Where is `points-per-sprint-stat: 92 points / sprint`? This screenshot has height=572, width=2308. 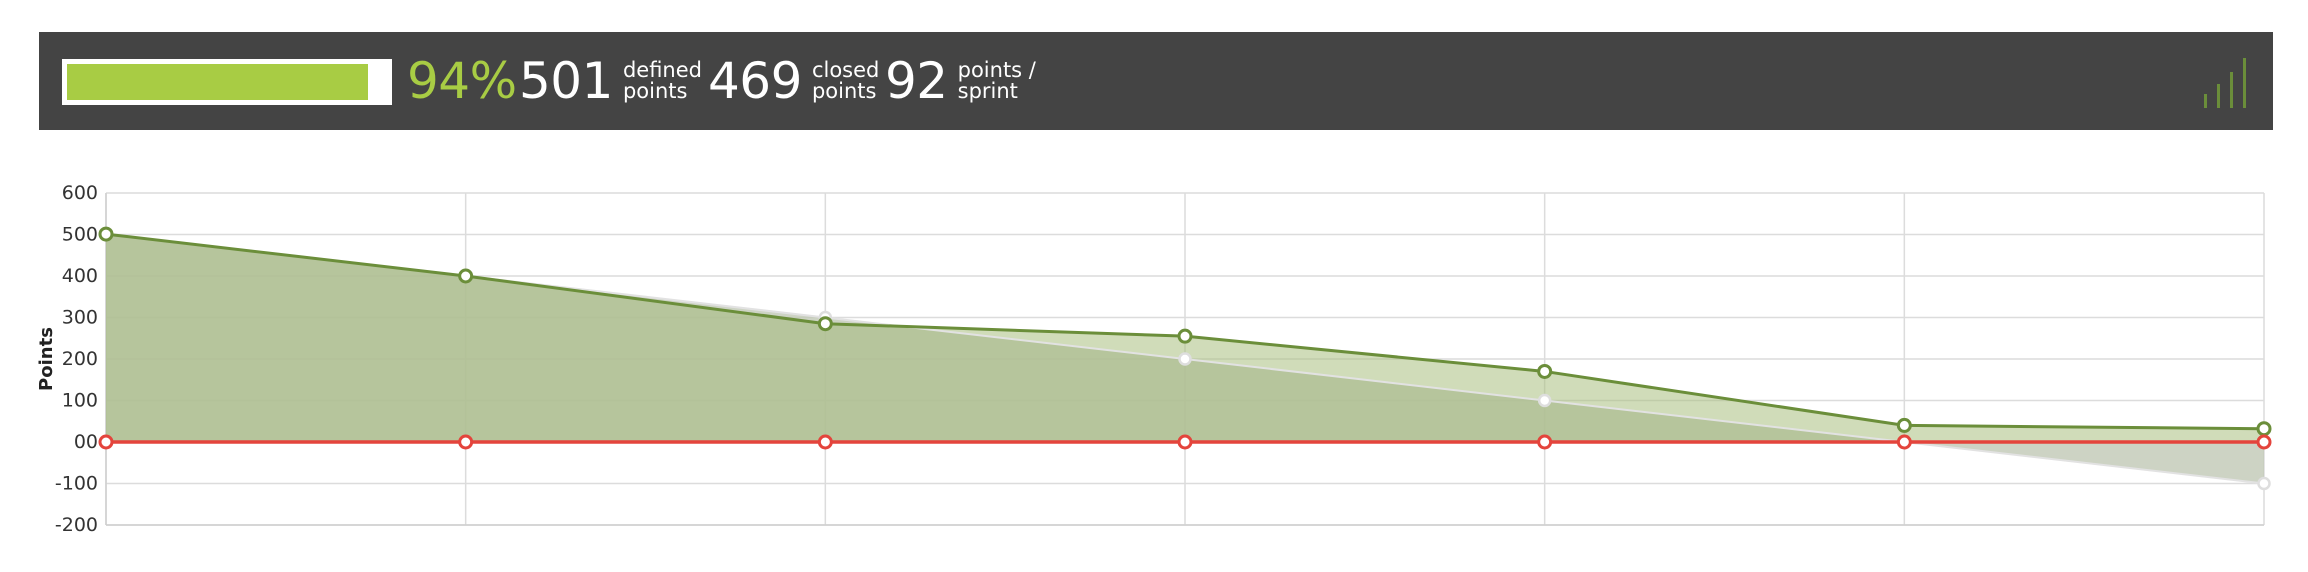 points-per-sprint-stat: 92 points / sprint is located at coordinates (960, 81).